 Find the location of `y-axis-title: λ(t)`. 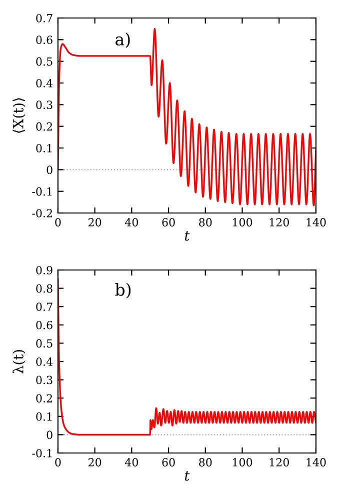

y-axis-title: λ(t) is located at coordinates (19, 362).